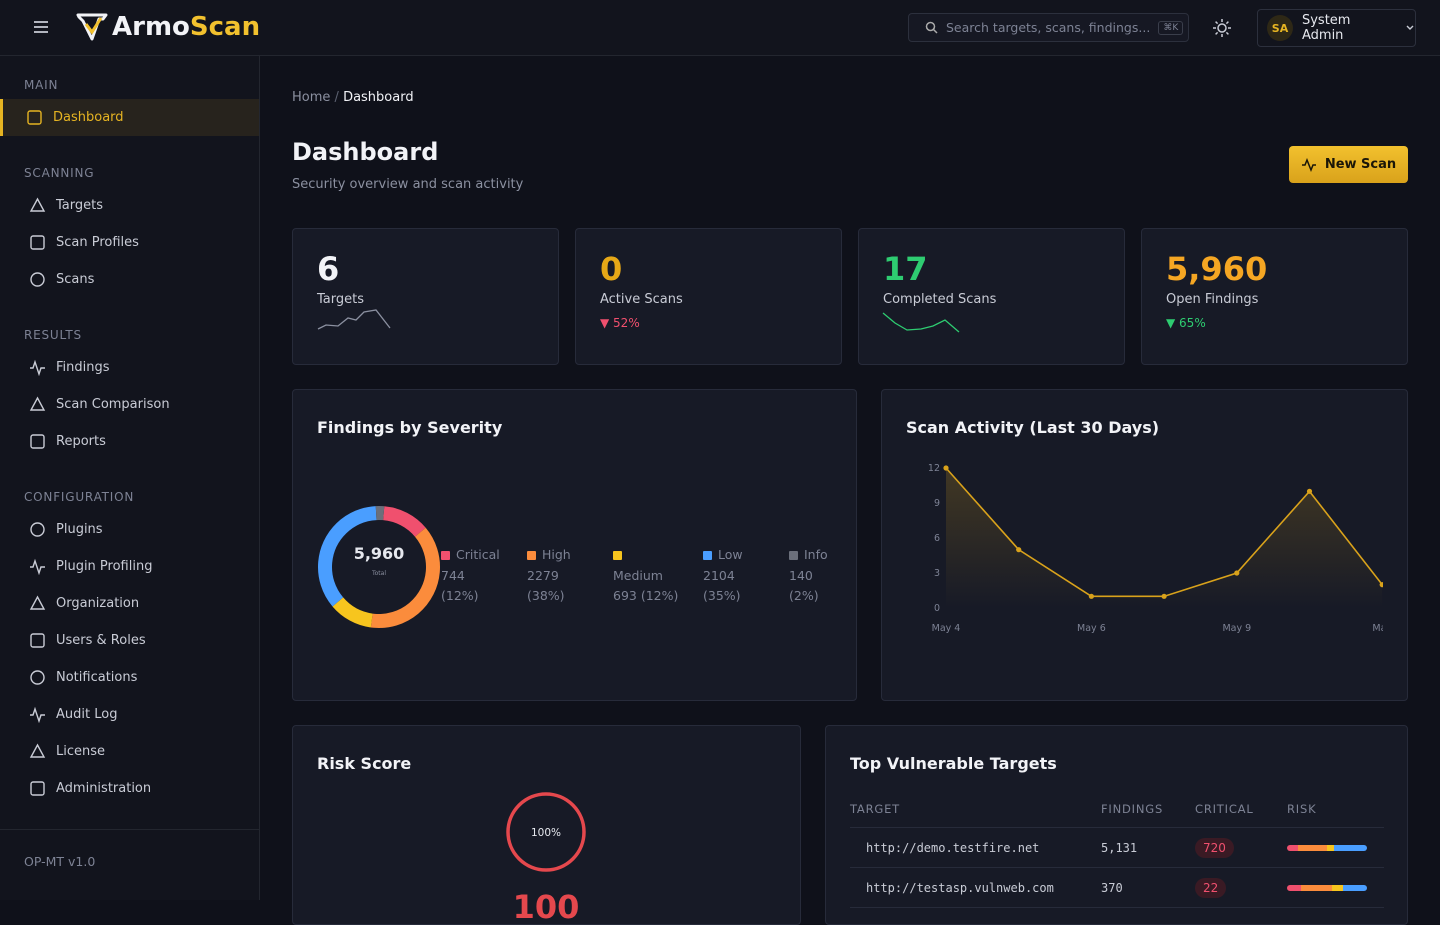 The height and width of the screenshot is (925, 1440). I want to click on new-scan-button: New Scan, so click(1348, 164).